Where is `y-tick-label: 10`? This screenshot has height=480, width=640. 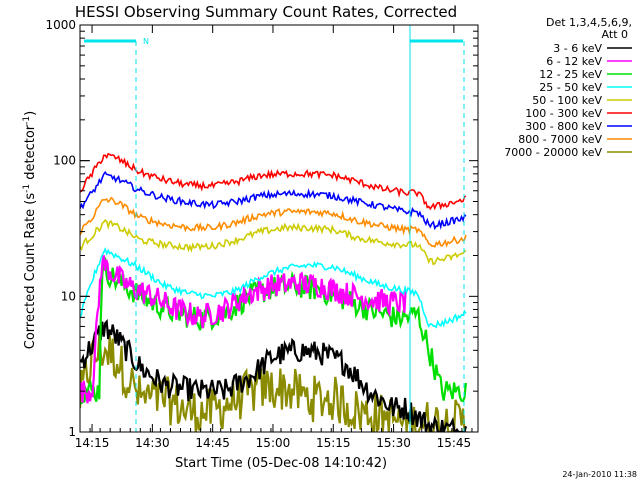 y-tick-label: 10 is located at coordinates (68, 296).